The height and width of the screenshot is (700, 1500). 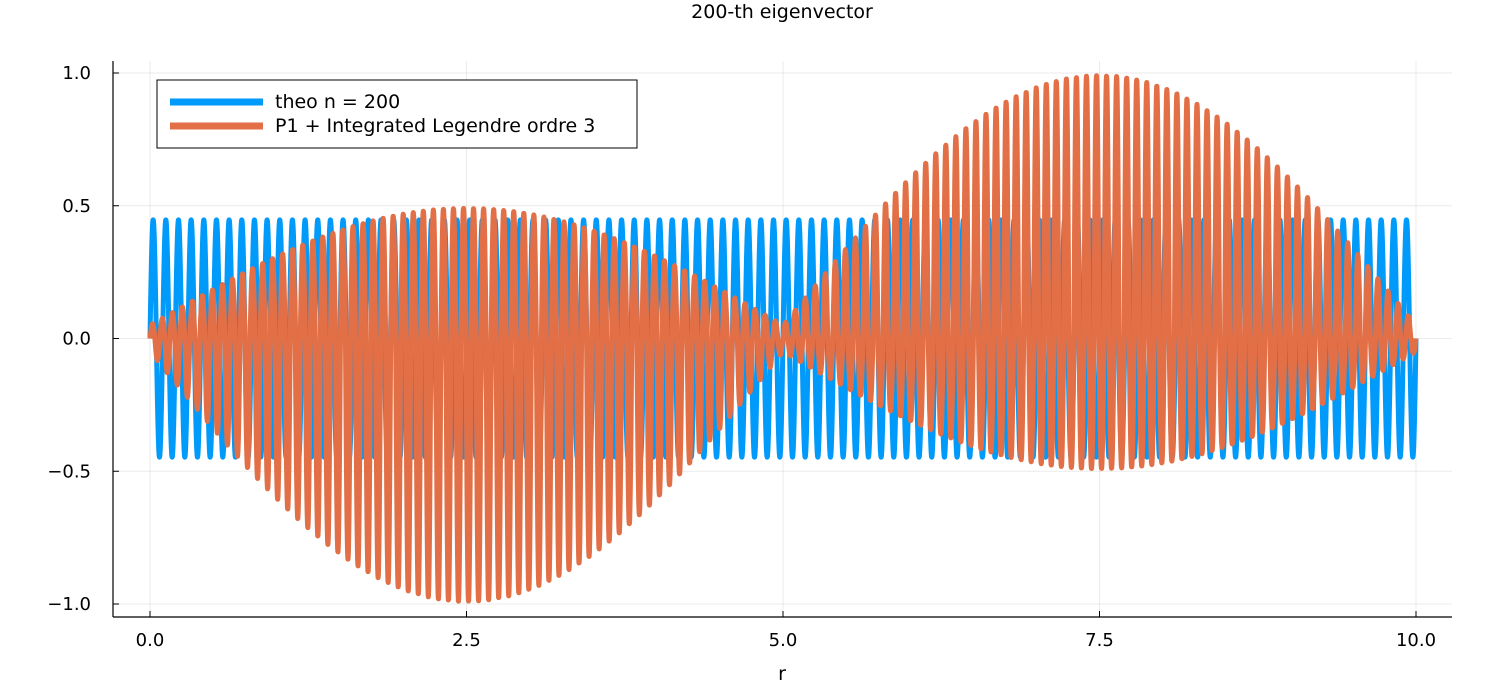 I want to click on y-tick-label: 0.5, so click(x=76, y=206).